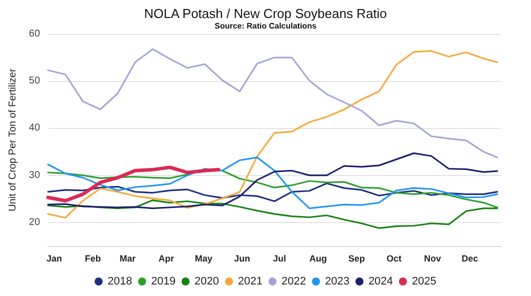  Describe the element at coordinates (163, 282) in the screenshot. I see `legend-label: 2019` at that location.